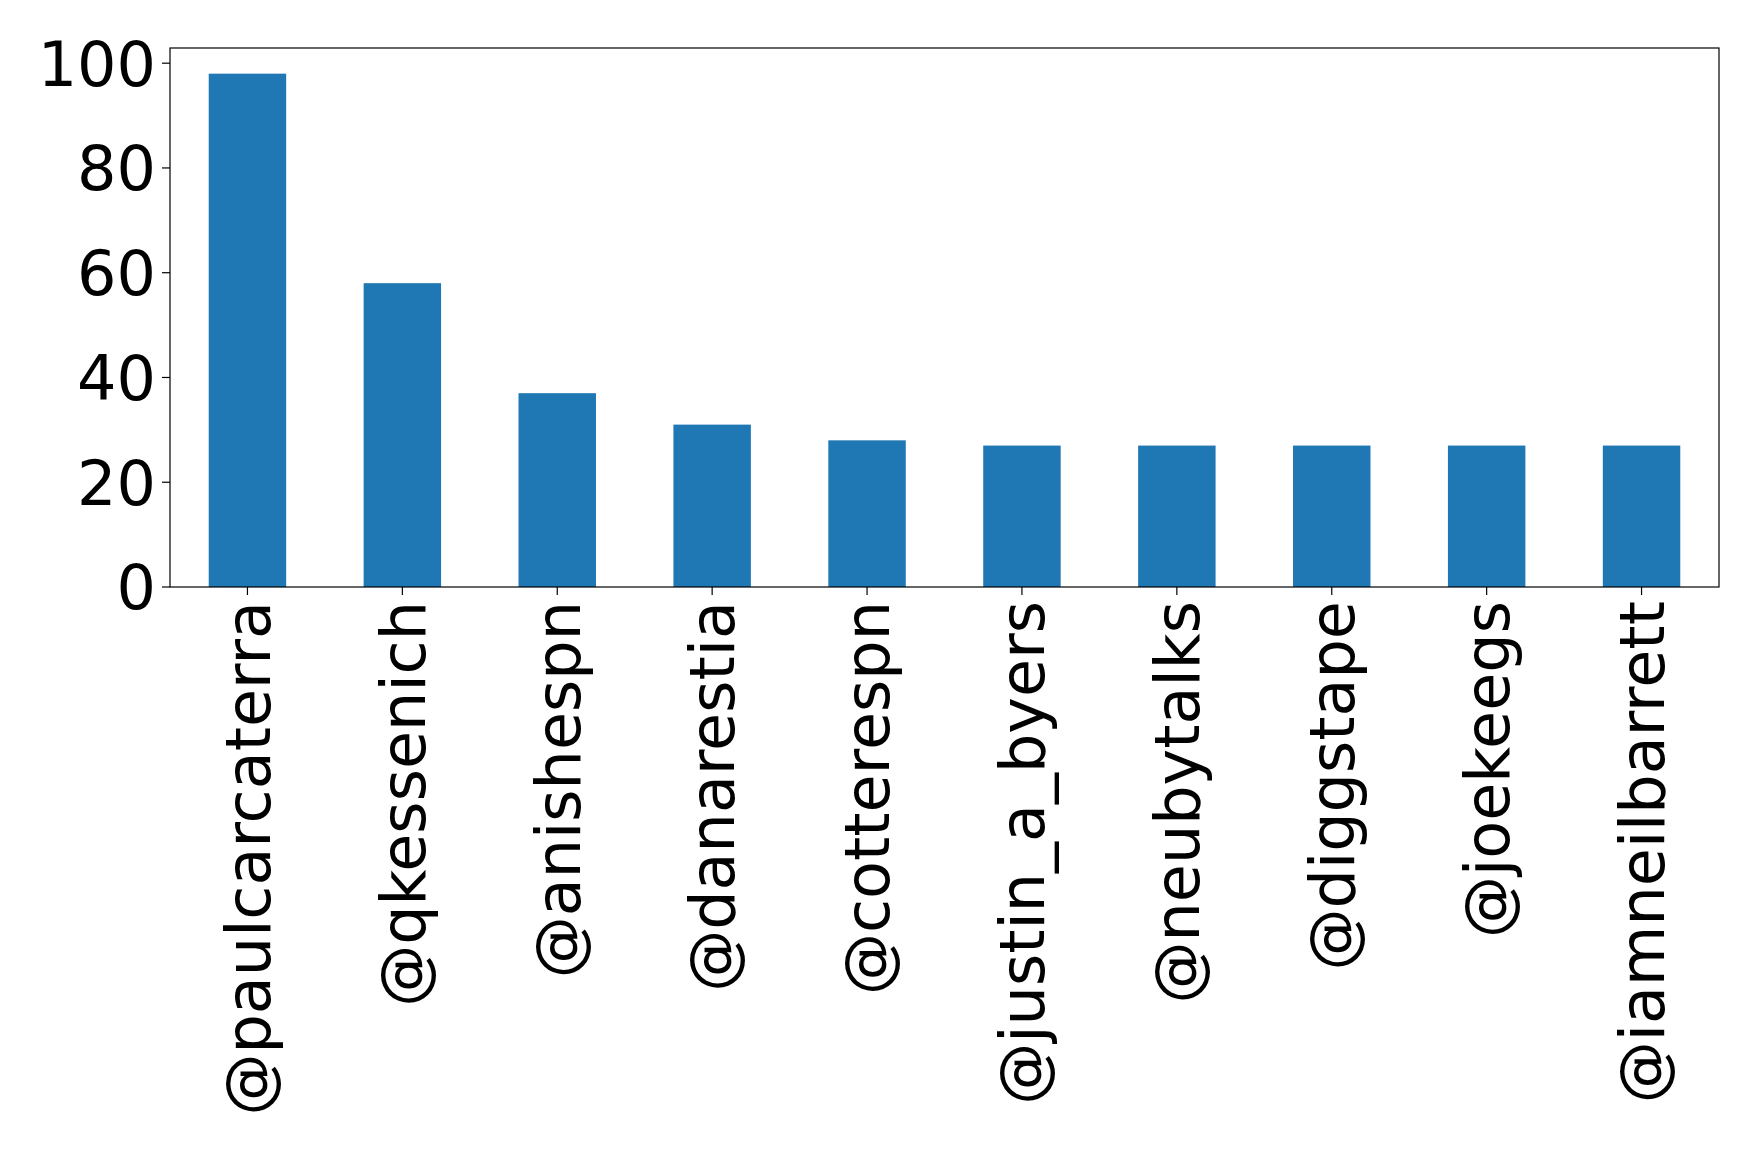 This screenshot has width=1758, height=1155. What do you see at coordinates (1333, 786) in the screenshot?
I see `x-tick-label: @diggstape` at bounding box center [1333, 786].